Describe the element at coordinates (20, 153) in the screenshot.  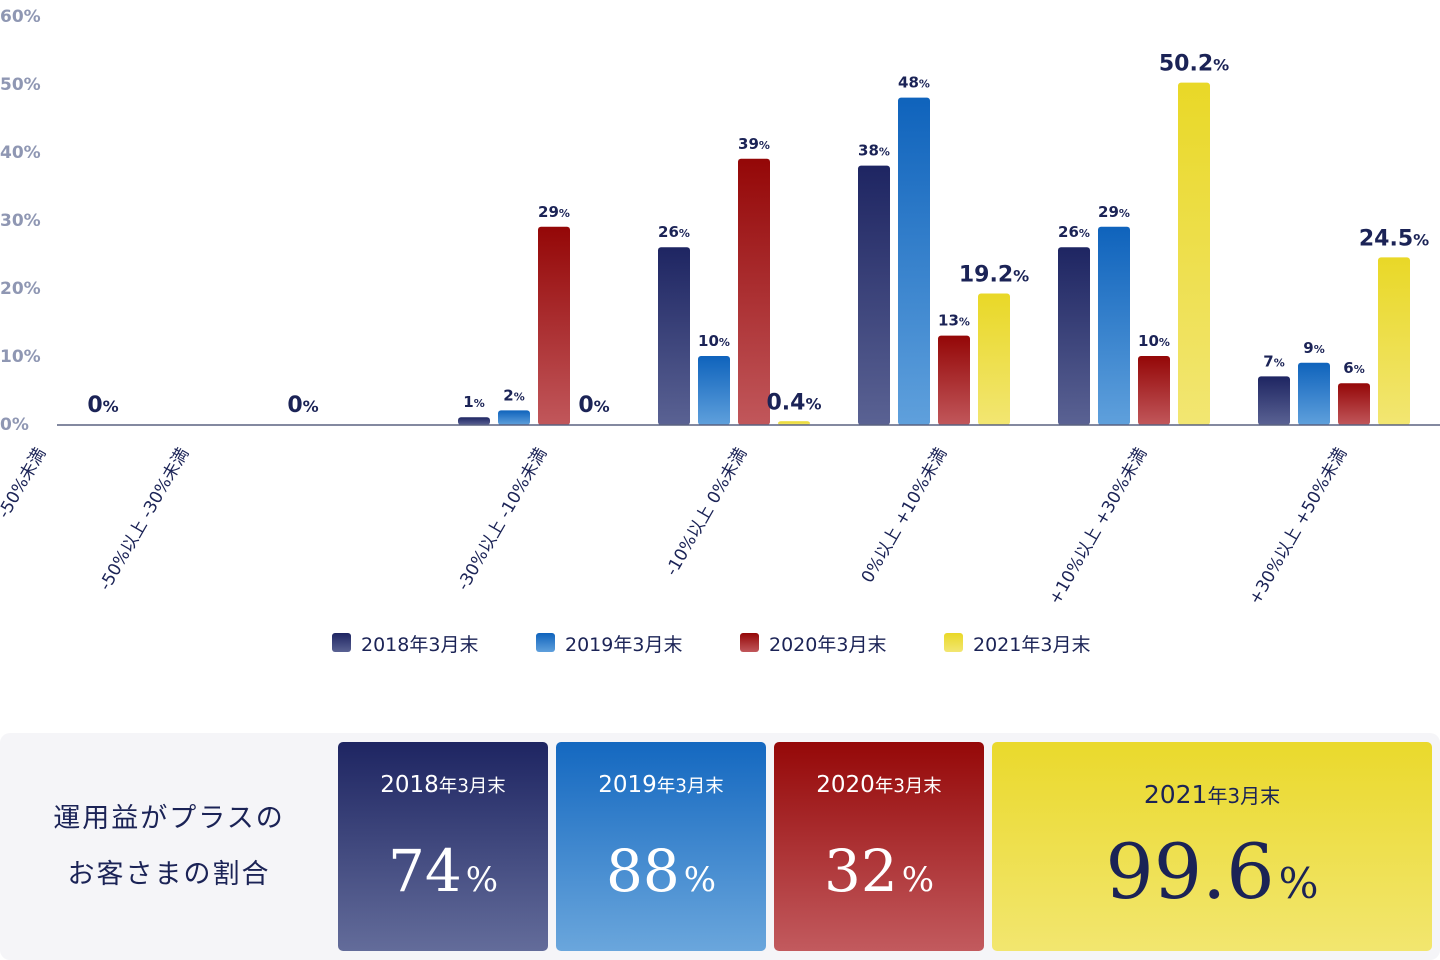
I see `y-tick-label: 40%` at that location.